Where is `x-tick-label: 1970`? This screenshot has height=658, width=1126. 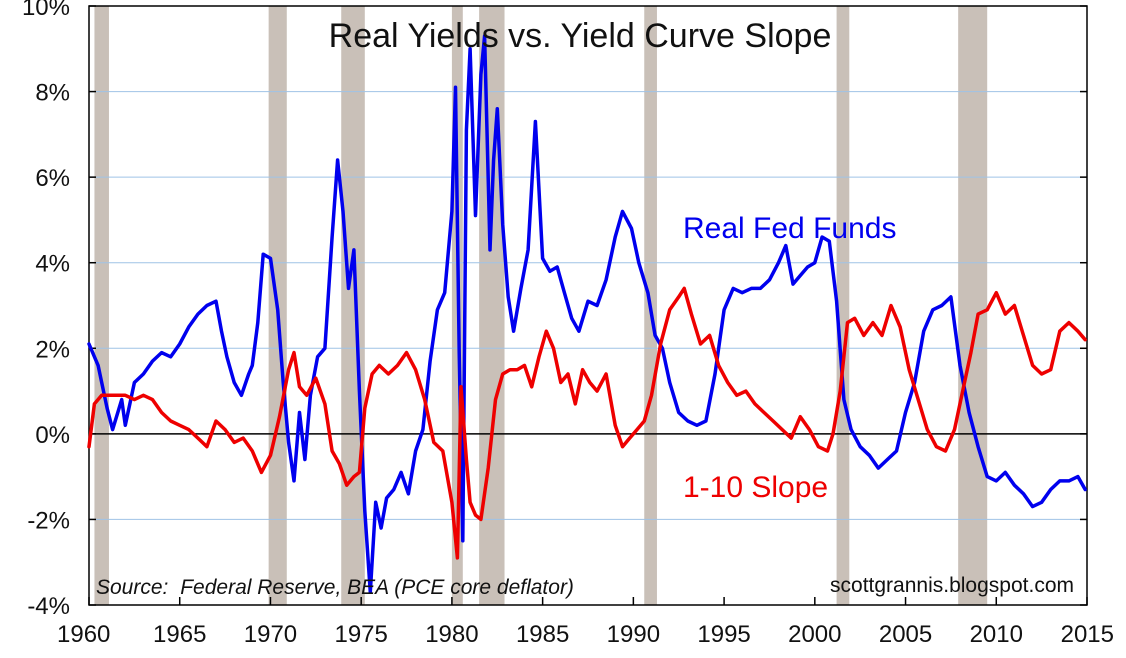
x-tick-label: 1970 is located at coordinates (270, 634).